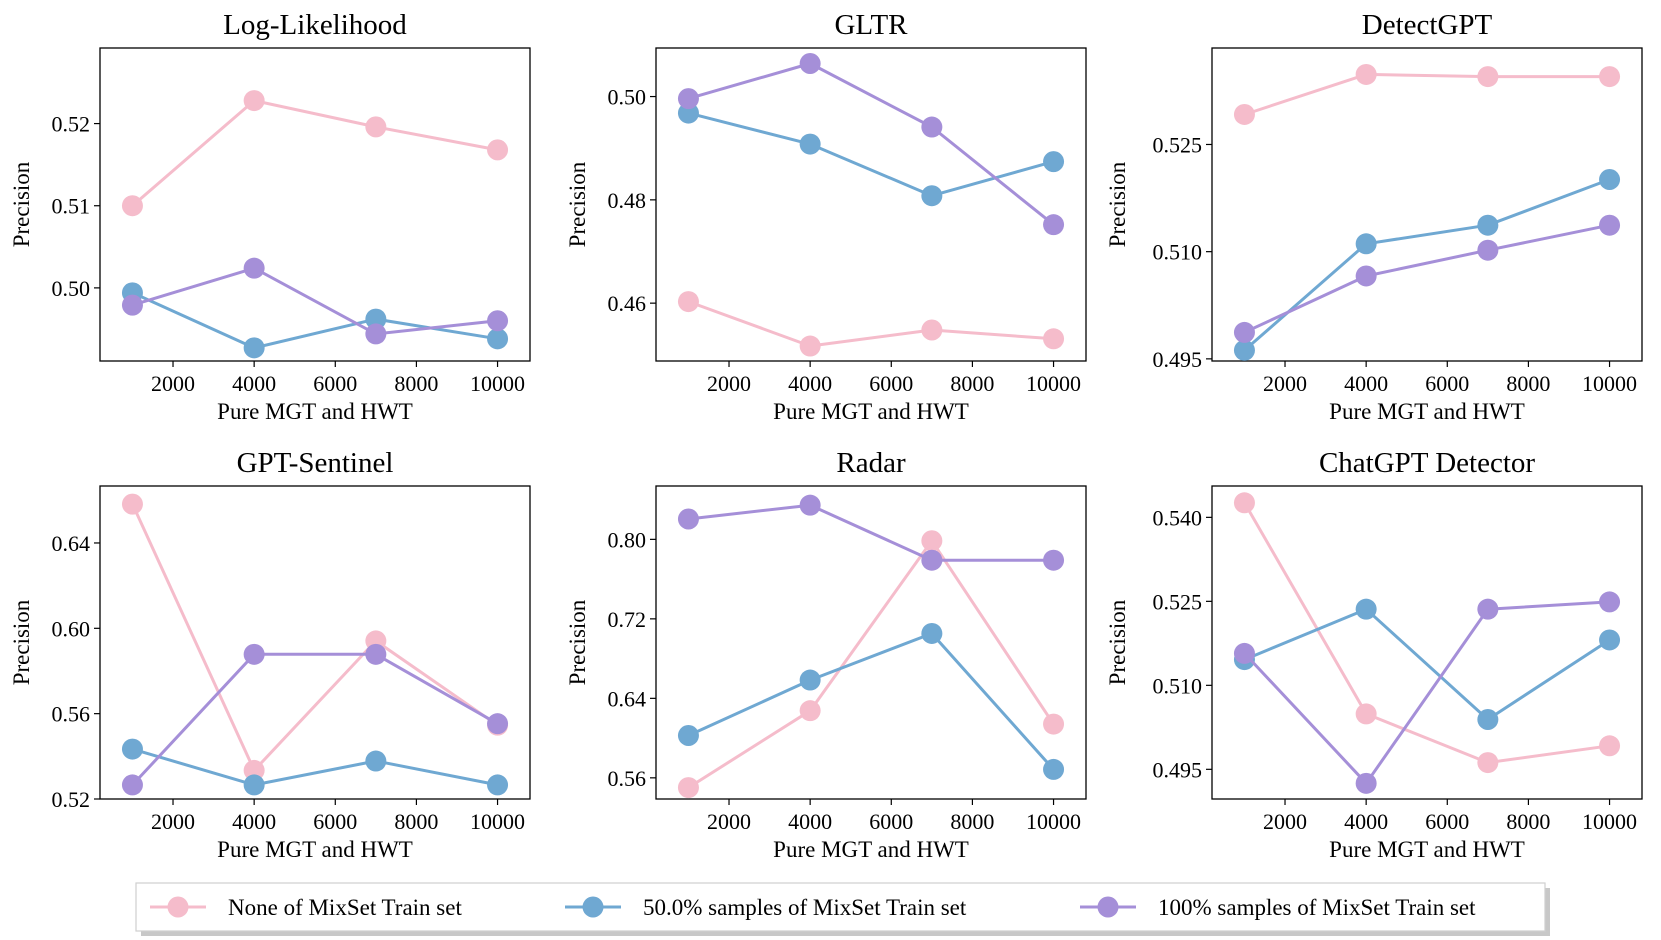  What do you see at coordinates (1178, 685) in the screenshot?
I see `y-tick-label: 0.510` at bounding box center [1178, 685].